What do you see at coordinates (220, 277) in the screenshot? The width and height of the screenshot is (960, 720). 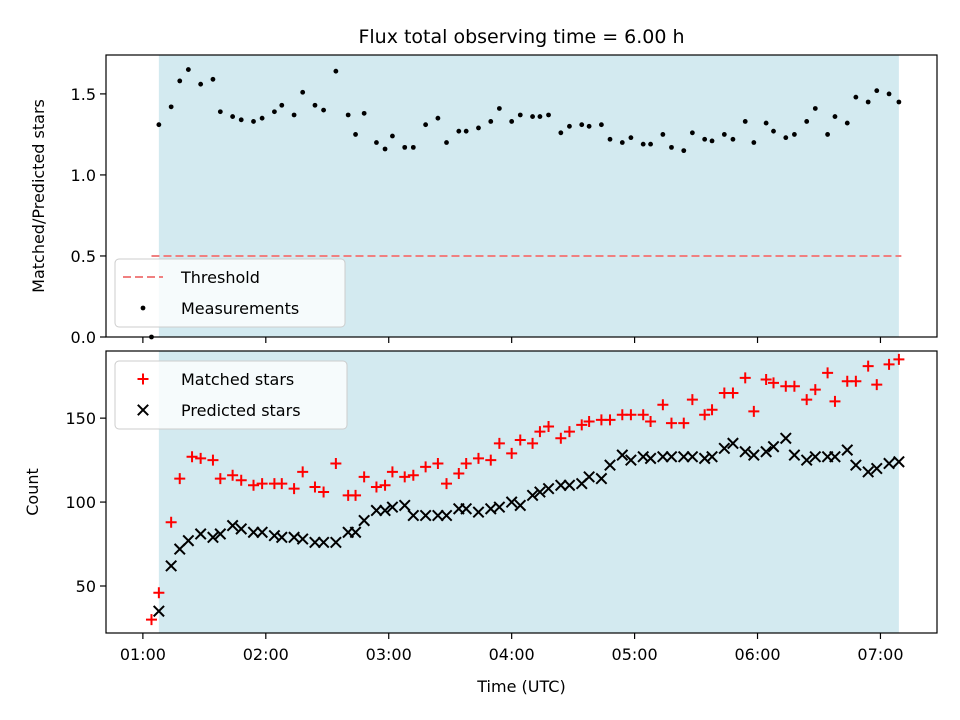 I see `legend-label: Threshold` at bounding box center [220, 277].